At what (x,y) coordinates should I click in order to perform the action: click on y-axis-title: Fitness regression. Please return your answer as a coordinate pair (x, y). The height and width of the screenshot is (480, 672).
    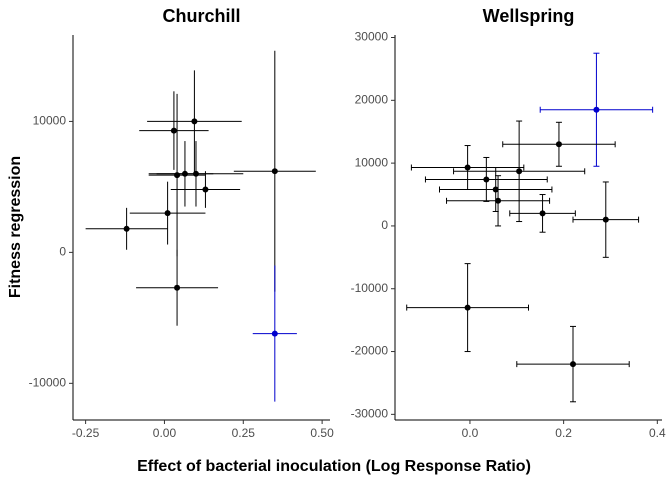
    Looking at the image, I should click on (15, 227).